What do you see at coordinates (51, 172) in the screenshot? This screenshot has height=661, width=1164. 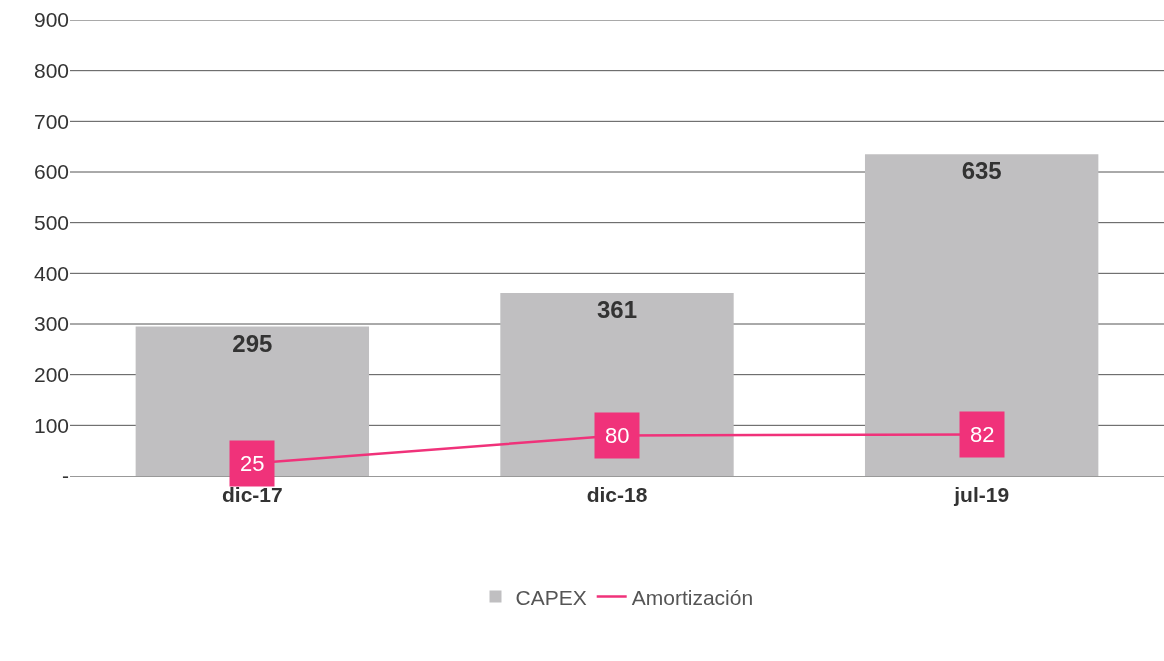 I see `y-tick-label: 600` at bounding box center [51, 172].